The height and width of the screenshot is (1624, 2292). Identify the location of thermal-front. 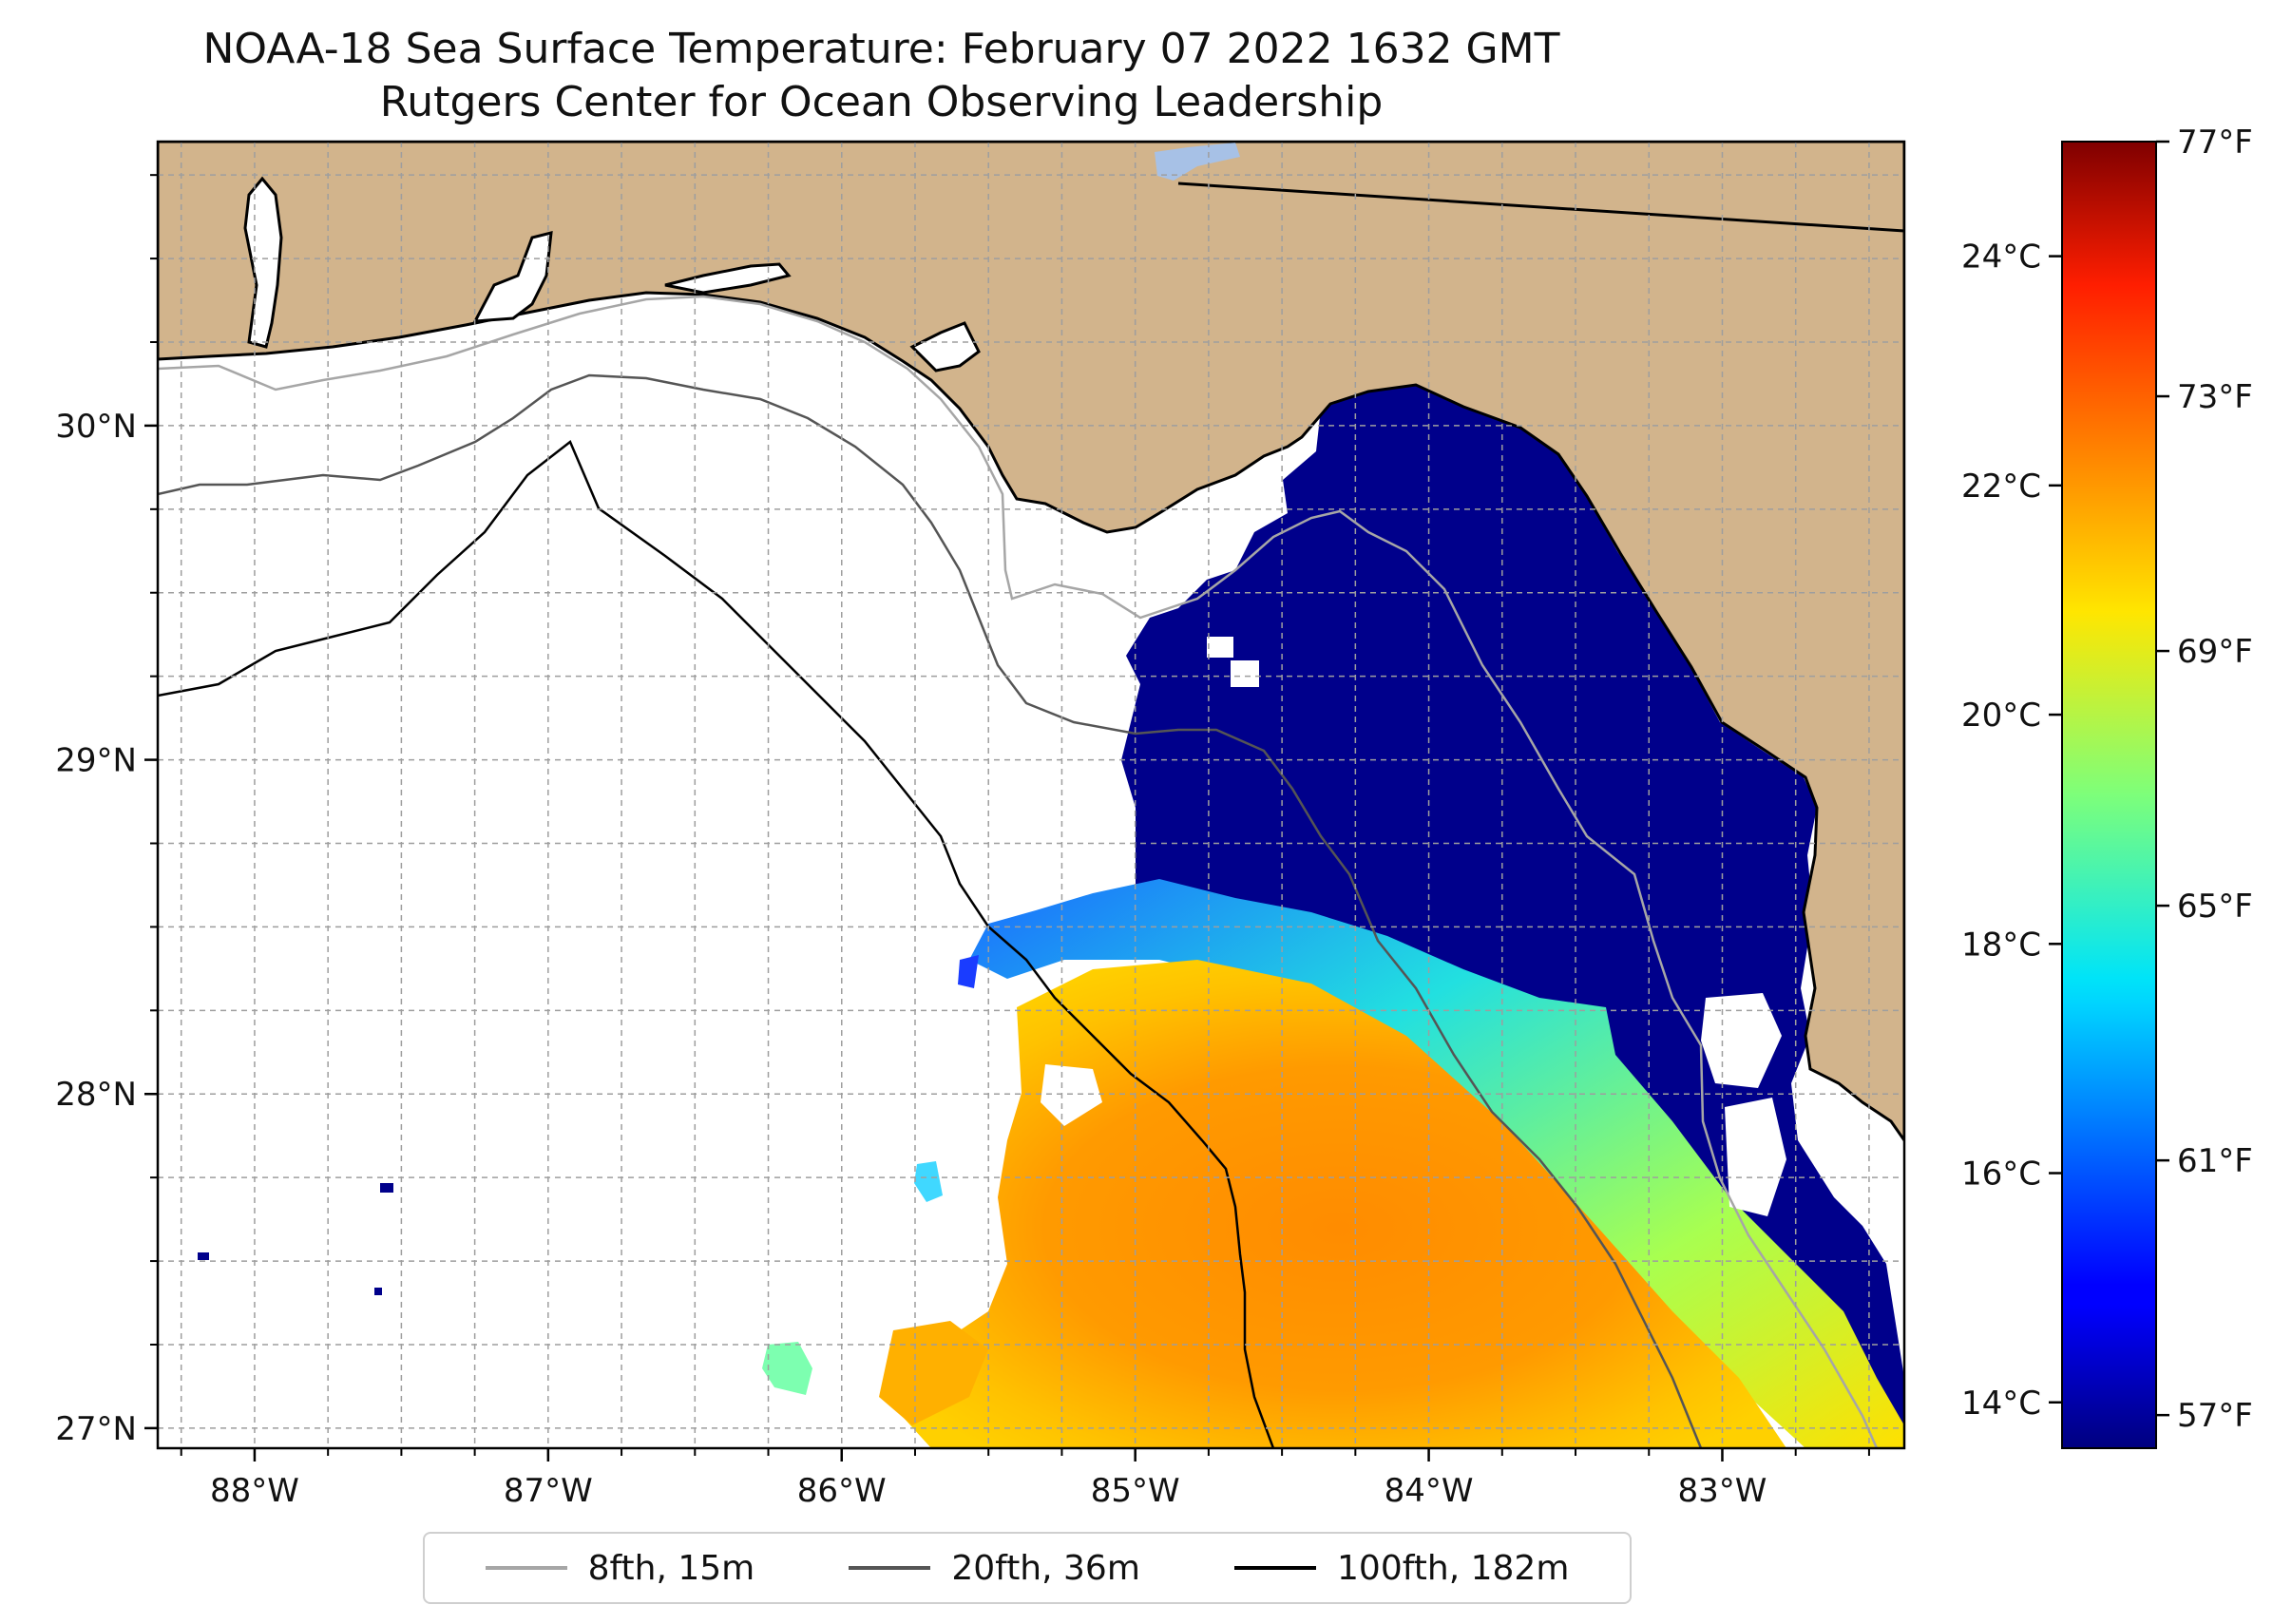
(1436, 1163).